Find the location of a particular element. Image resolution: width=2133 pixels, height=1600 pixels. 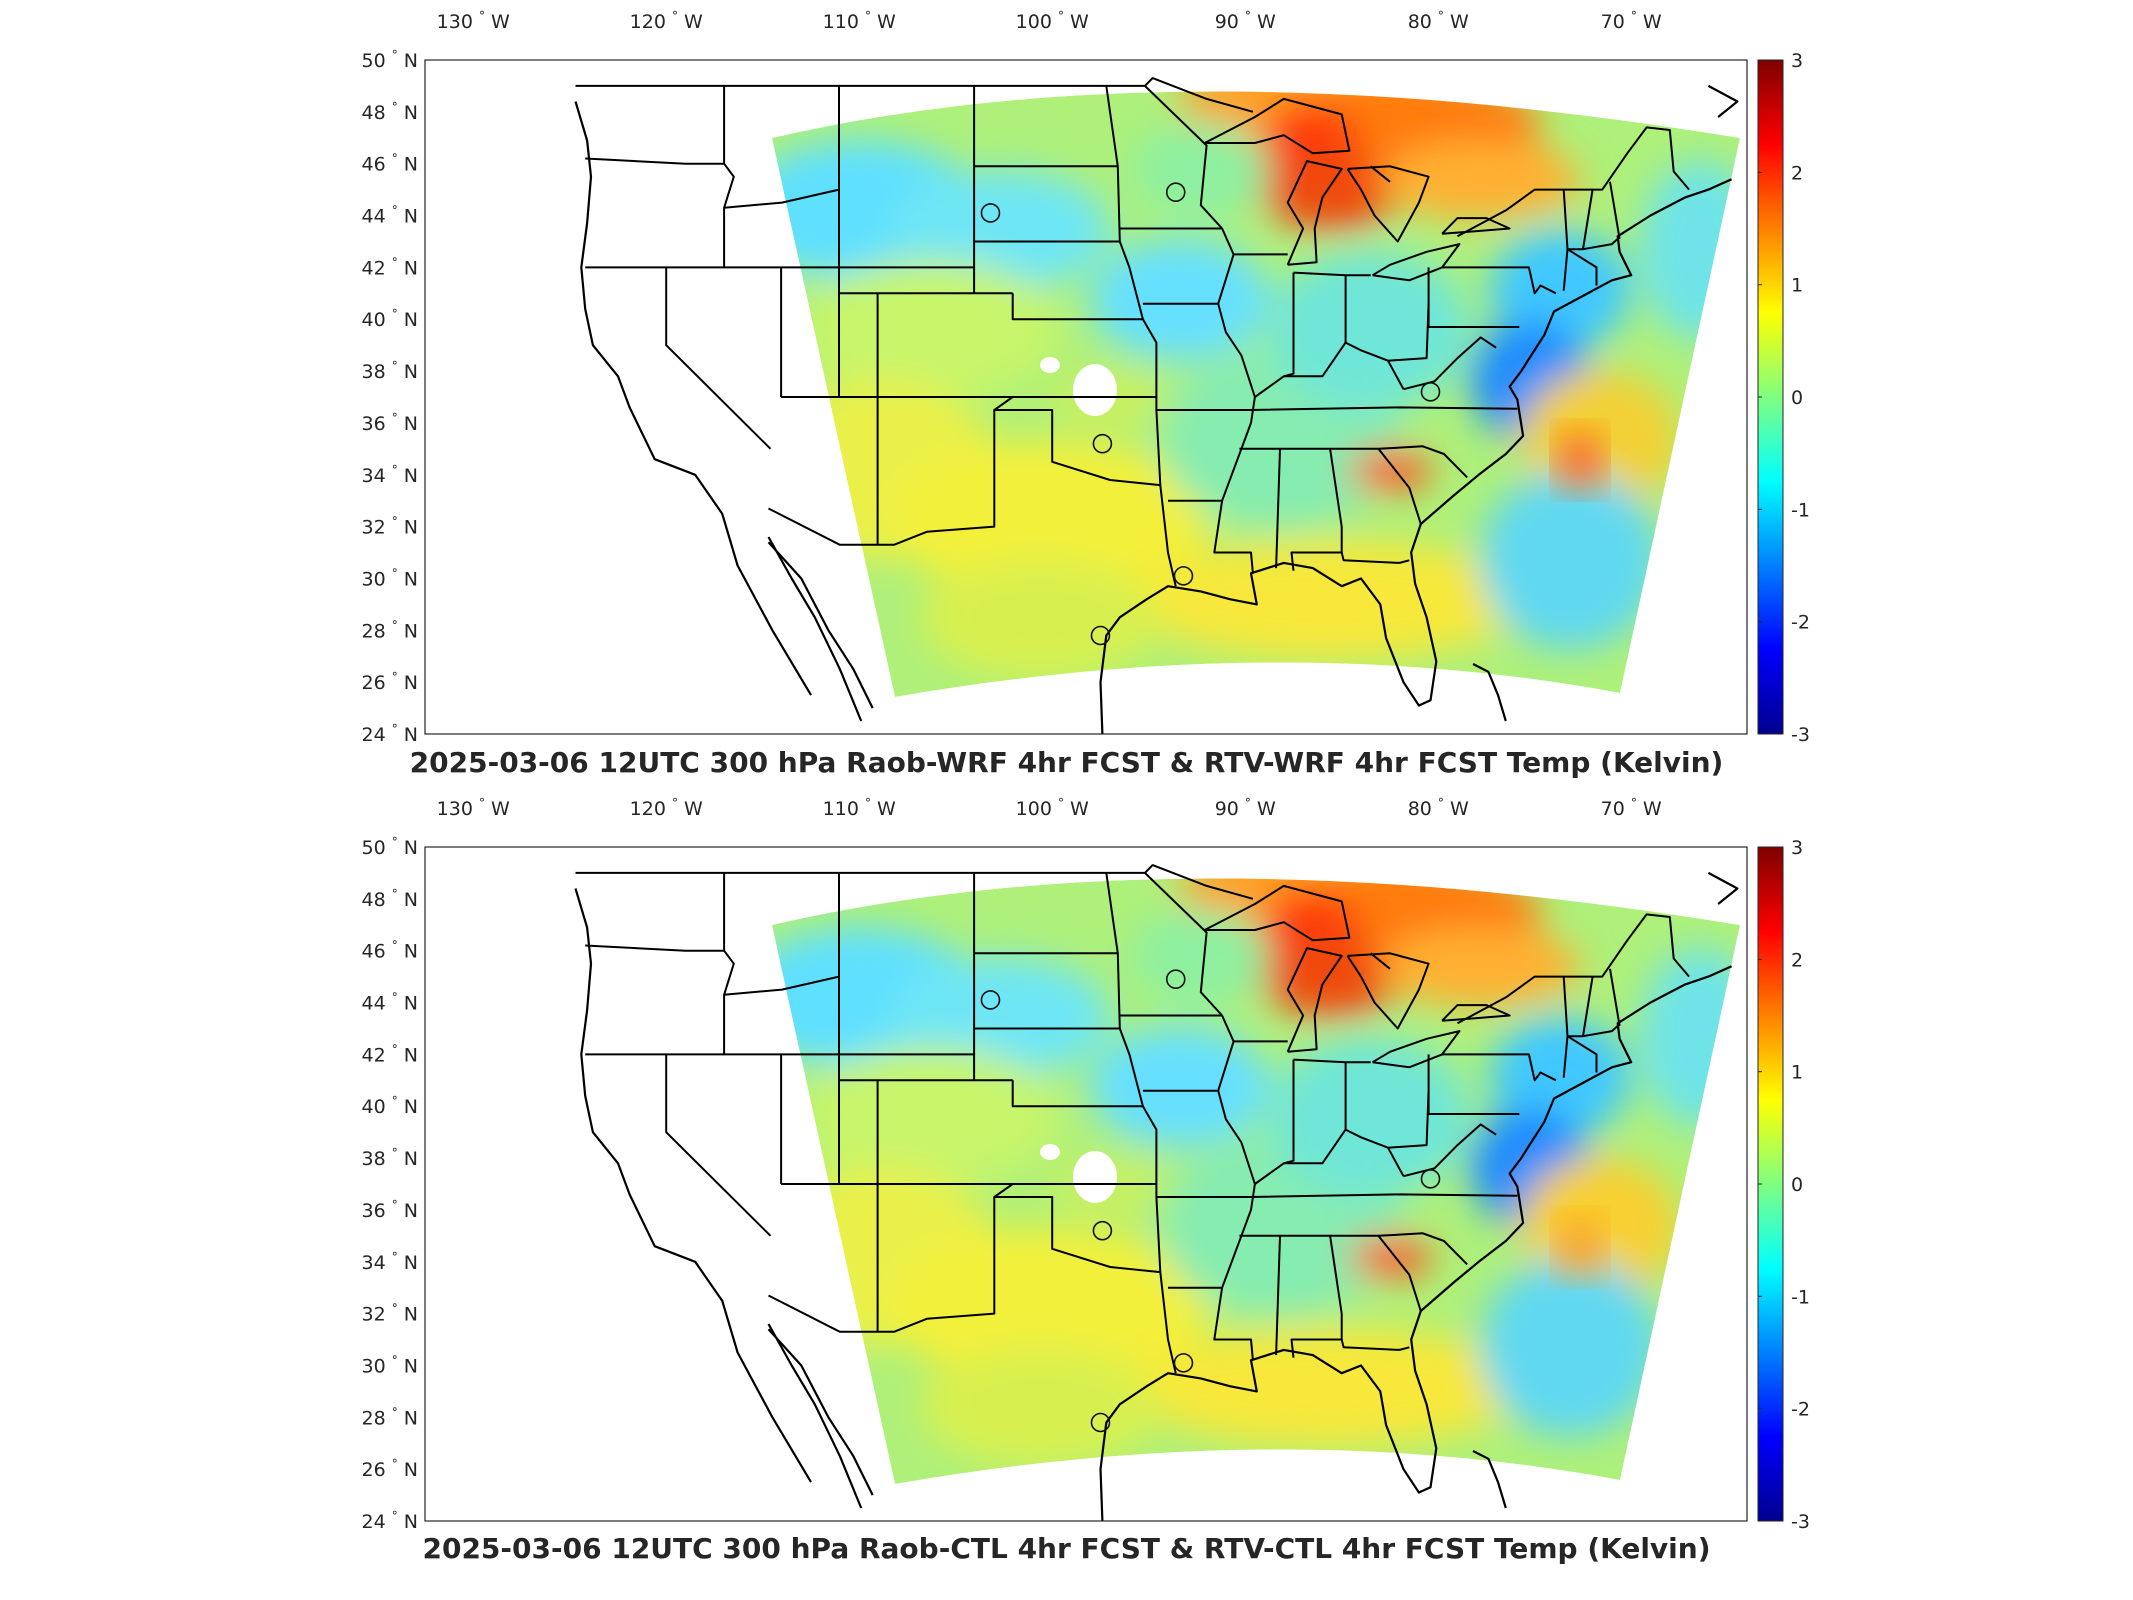

coastline-baja is located at coordinates (815, 629).